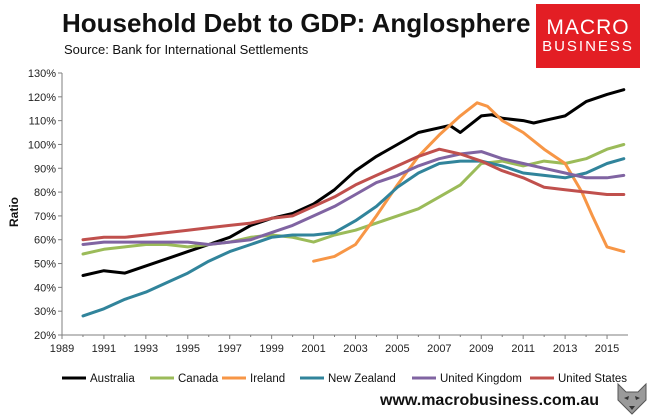 Image resolution: width=660 pixels, height=420 pixels. Describe the element at coordinates (271, 349) in the screenshot. I see `x-tick-label: 1999` at that location.